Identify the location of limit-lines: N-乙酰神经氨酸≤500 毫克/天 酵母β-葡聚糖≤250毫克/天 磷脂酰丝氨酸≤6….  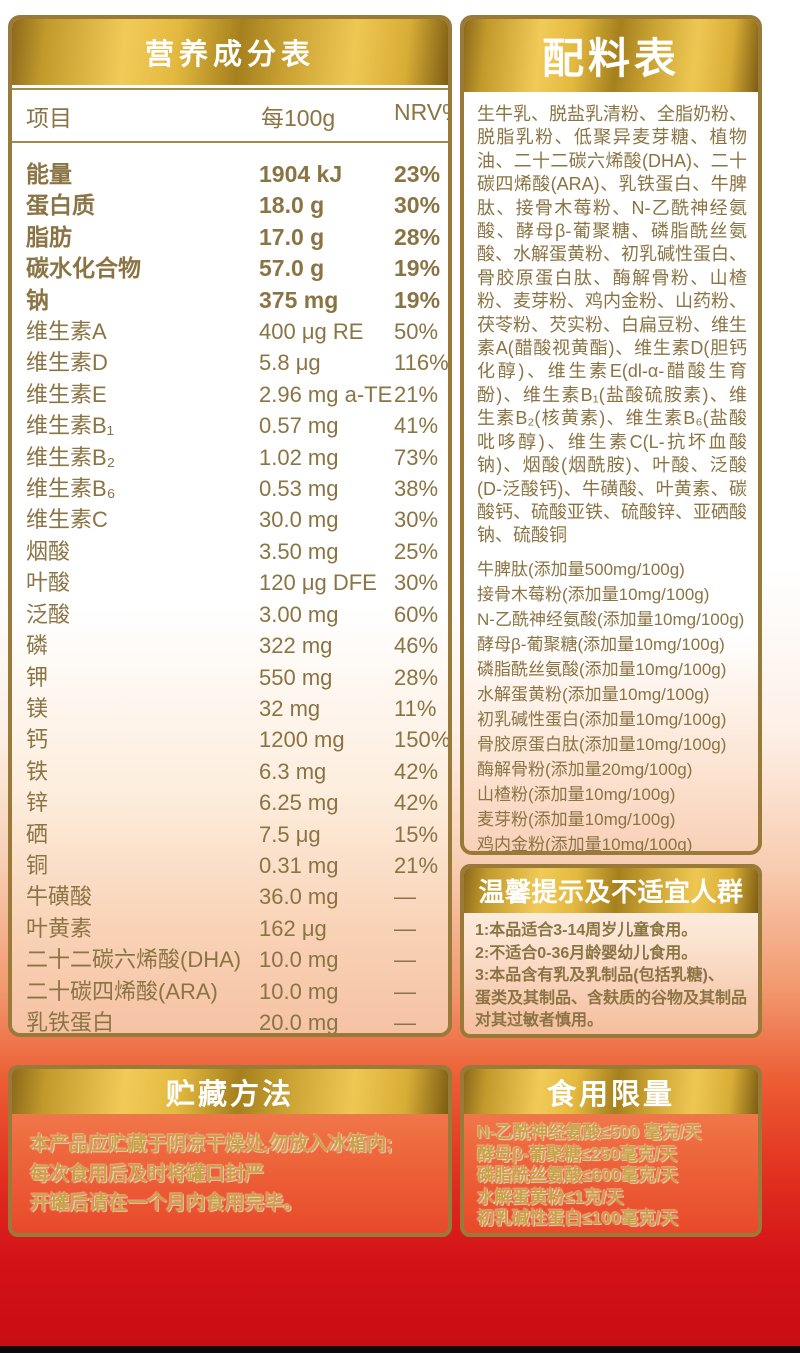
(611, 1172).